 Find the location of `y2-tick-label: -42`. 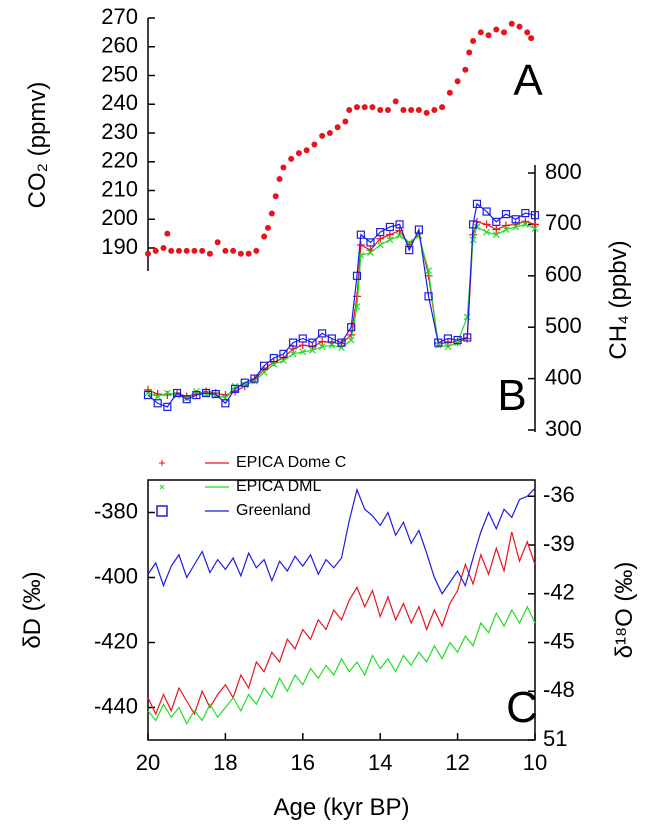

y2-tick-label: -42 is located at coordinates (559, 592).